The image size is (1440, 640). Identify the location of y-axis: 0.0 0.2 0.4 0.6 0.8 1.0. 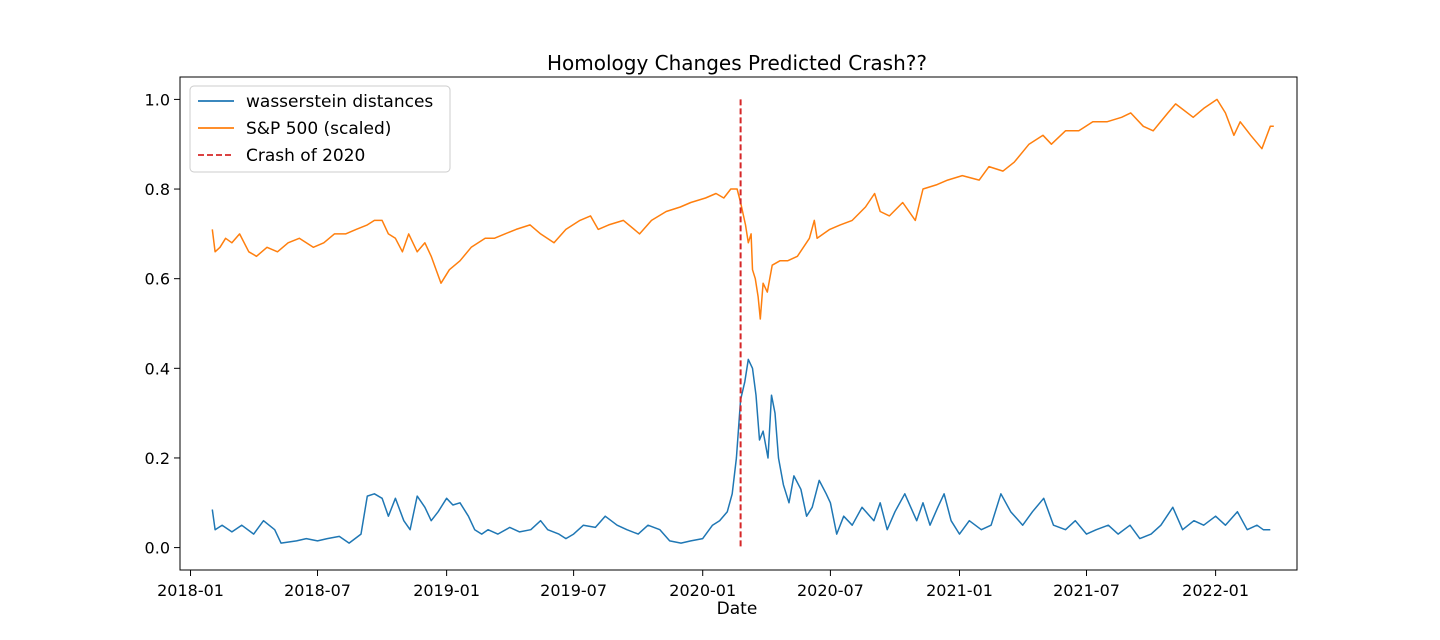
(162, 324).